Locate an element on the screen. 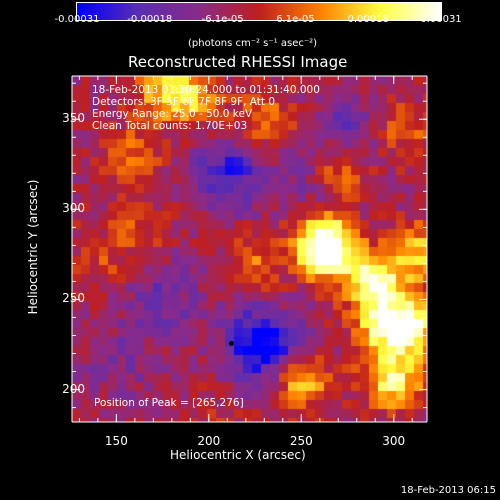  detectors-label: Detectors: 3F 5F 6F 7F 8F 9F, Att 0 is located at coordinates (184, 102).